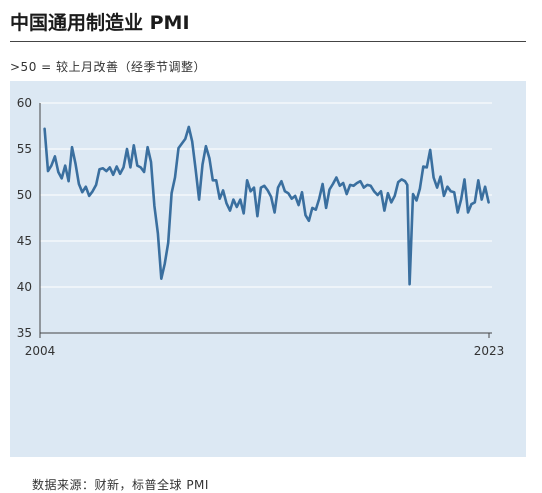 This screenshot has height=493, width=542. Describe the element at coordinates (24, 149) in the screenshot. I see `y-tick-label: 55` at that location.